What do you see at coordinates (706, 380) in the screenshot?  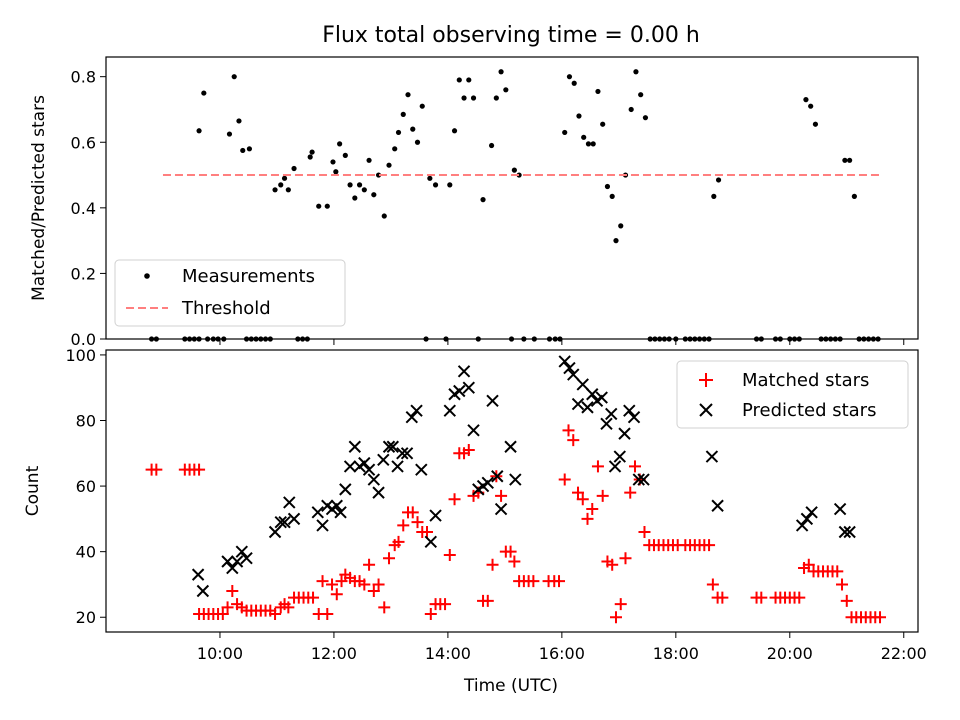 I see `legend-plus-marker` at bounding box center [706, 380].